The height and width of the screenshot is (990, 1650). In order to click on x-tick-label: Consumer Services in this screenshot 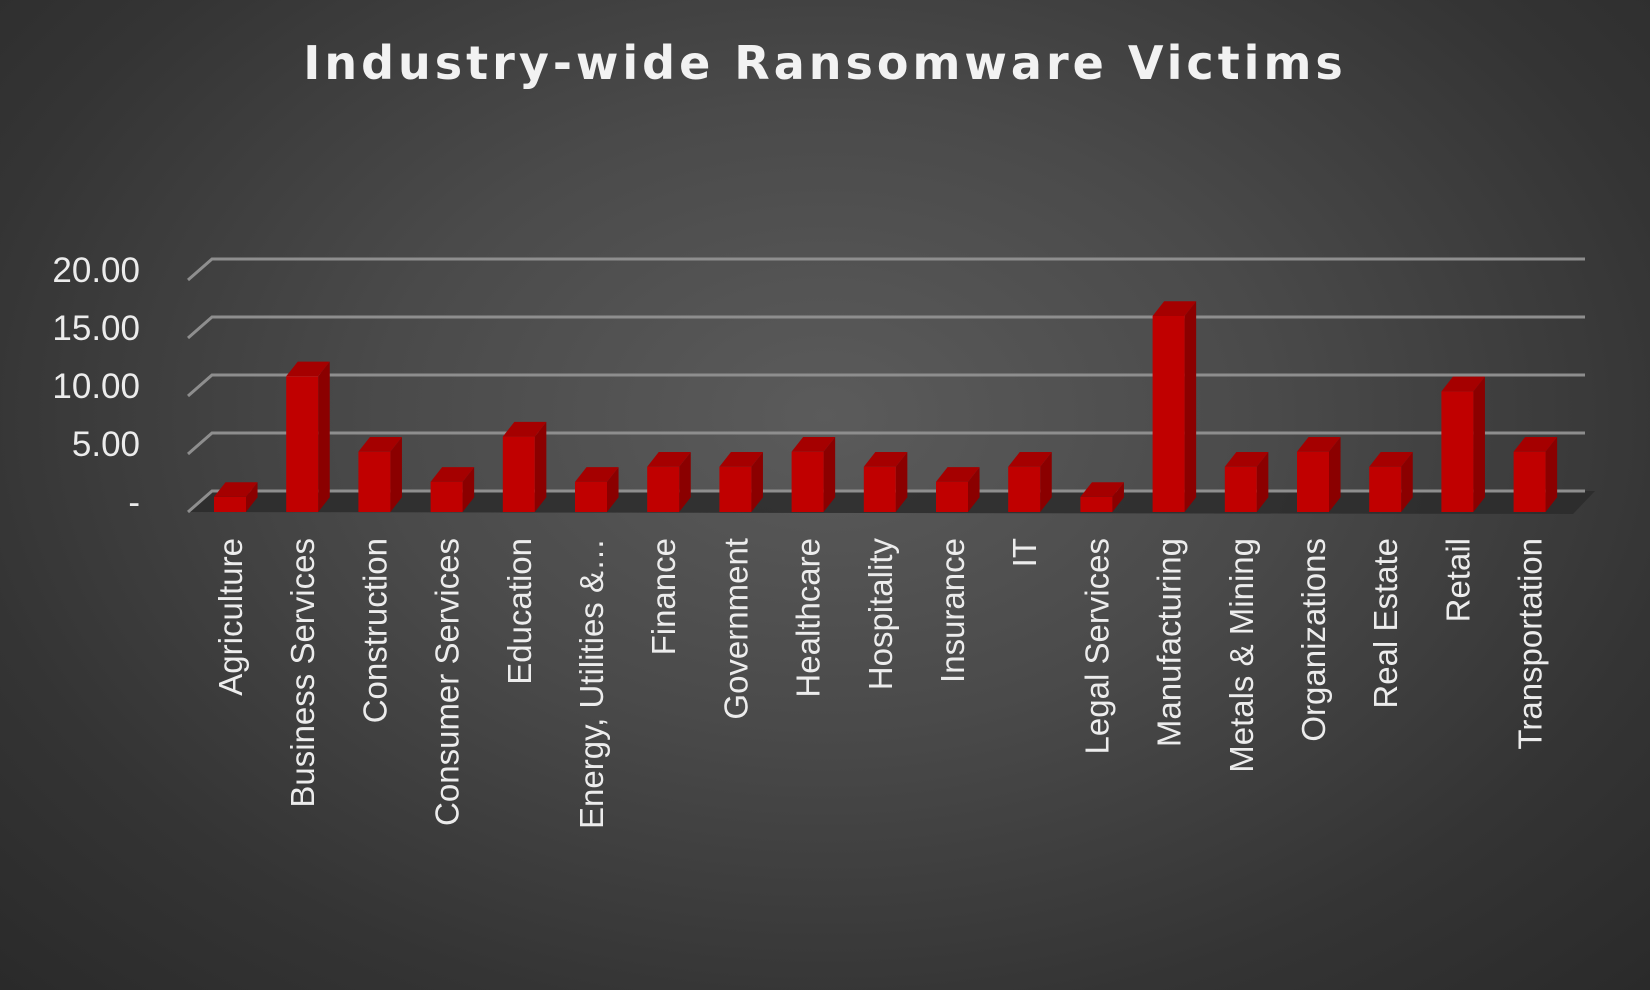, I will do `click(447, 682)`.